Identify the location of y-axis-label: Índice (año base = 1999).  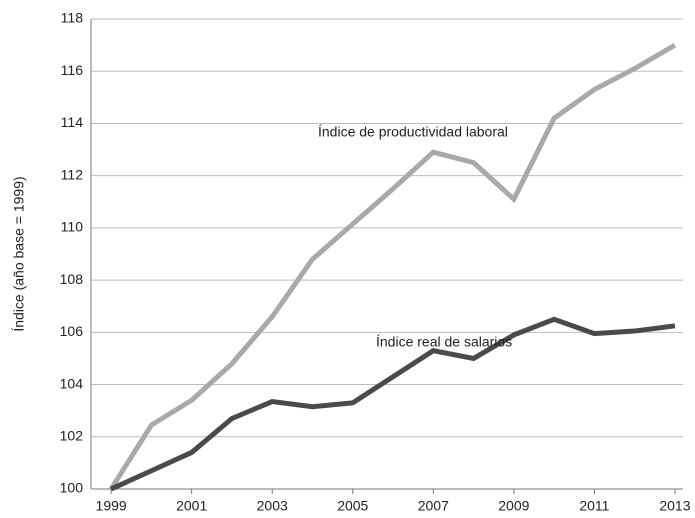
(19, 253).